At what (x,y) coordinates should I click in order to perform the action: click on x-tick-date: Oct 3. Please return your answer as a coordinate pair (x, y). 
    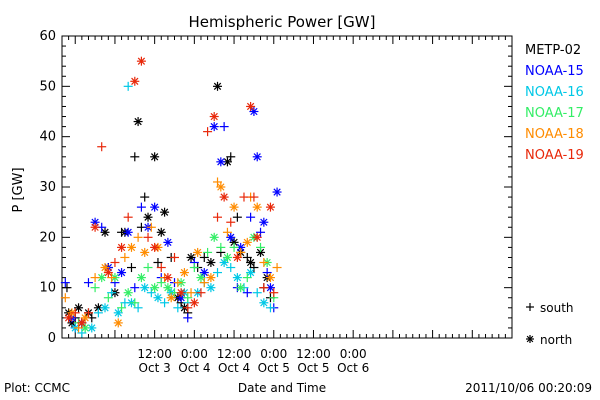
    Looking at the image, I should click on (155, 368).